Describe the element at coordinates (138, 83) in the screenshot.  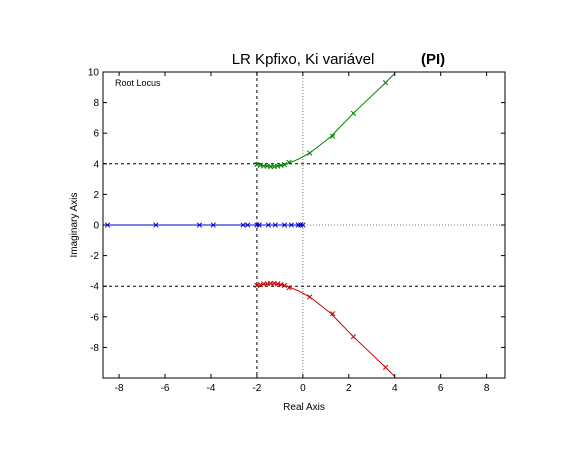
I see `root-locus-label: Root Locus` at that location.